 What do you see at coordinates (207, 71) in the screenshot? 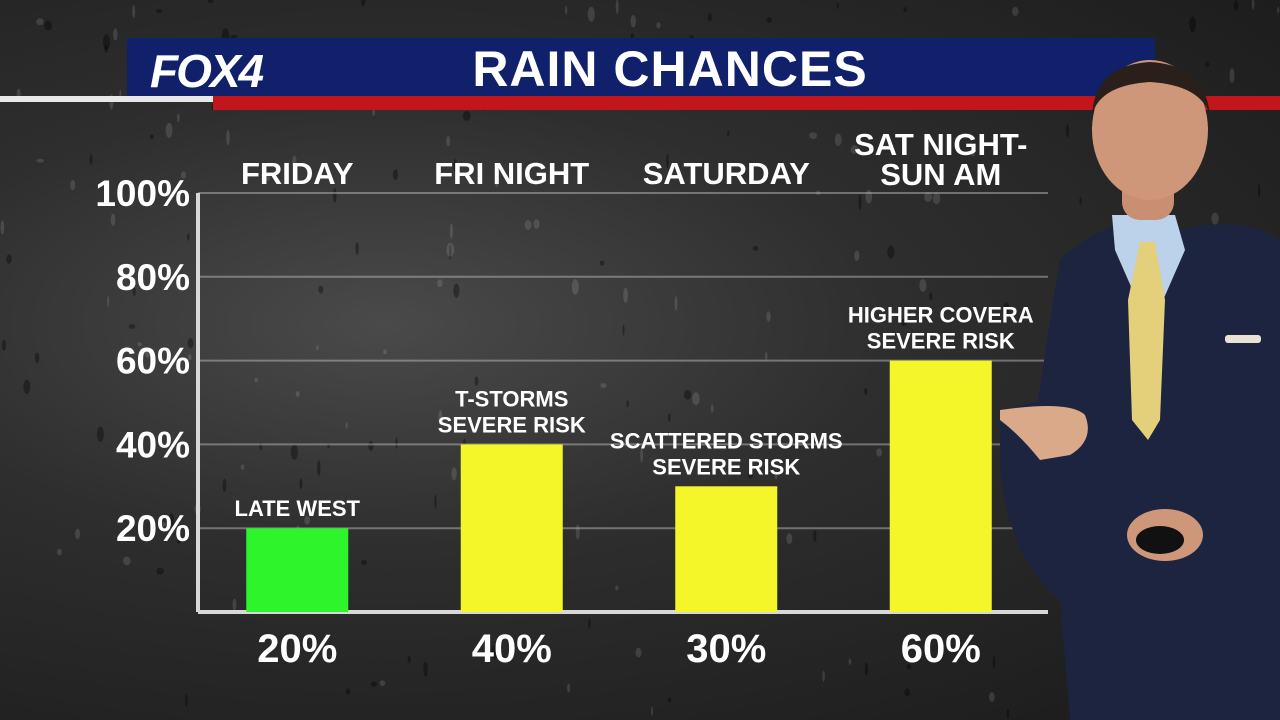
I see `station-logo: FOX4` at bounding box center [207, 71].